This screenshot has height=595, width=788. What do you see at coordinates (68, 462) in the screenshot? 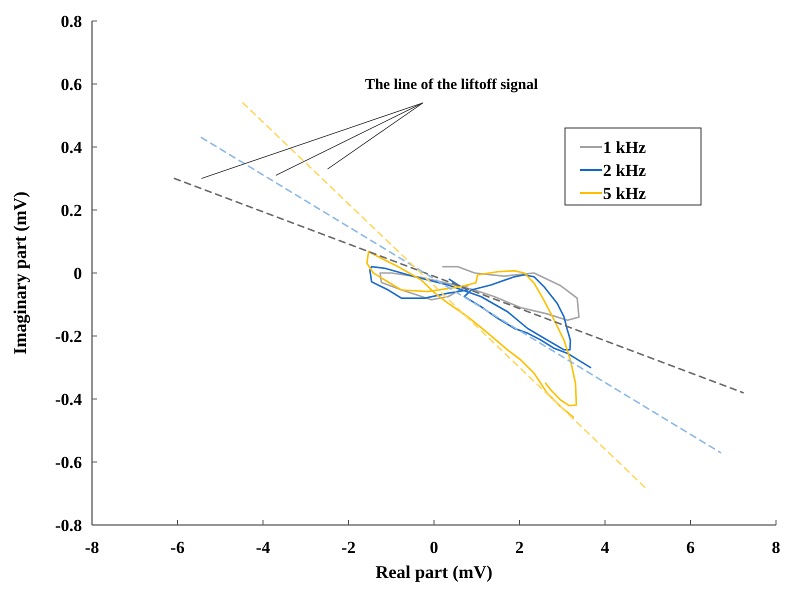
I see `y-tick-label: -0.6` at bounding box center [68, 462].